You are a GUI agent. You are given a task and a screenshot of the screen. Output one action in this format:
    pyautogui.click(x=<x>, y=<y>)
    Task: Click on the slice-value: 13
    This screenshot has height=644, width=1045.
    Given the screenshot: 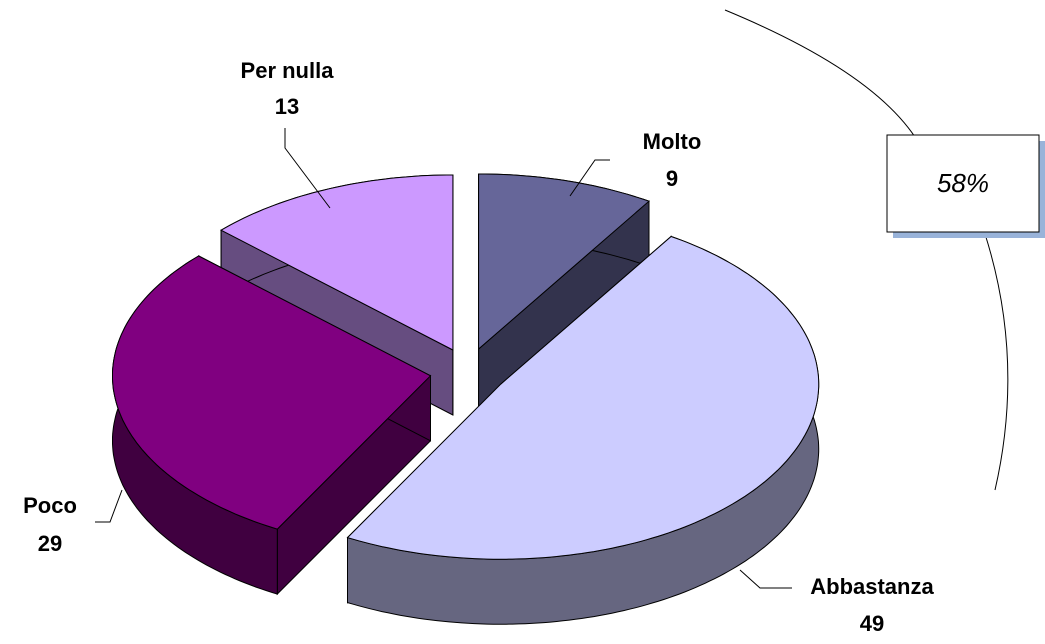 What is the action you would take?
    pyautogui.click(x=287, y=106)
    